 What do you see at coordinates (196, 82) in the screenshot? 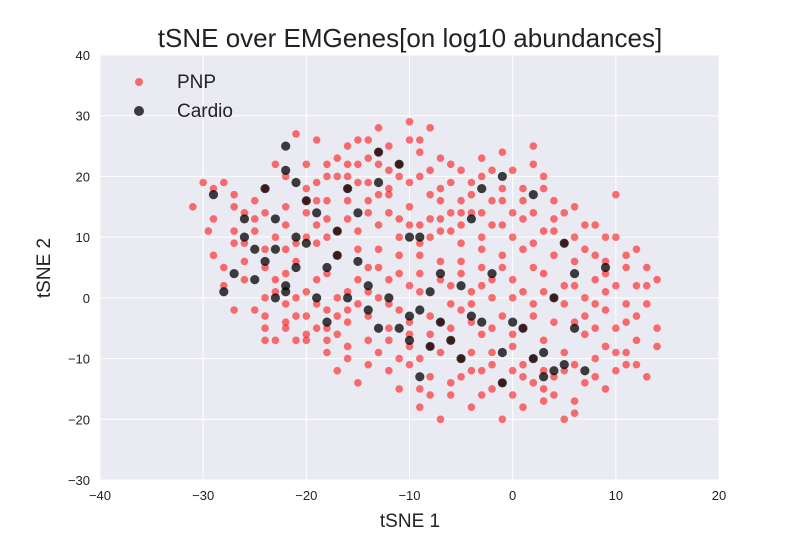
I see `legend-label-pnp: PNP` at bounding box center [196, 82].